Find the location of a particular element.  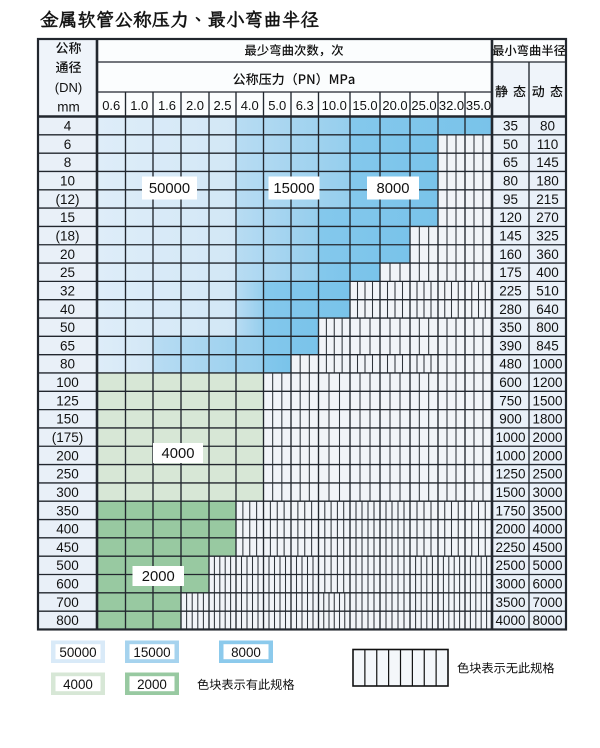

svg-text: 125 is located at coordinates (67, 400).